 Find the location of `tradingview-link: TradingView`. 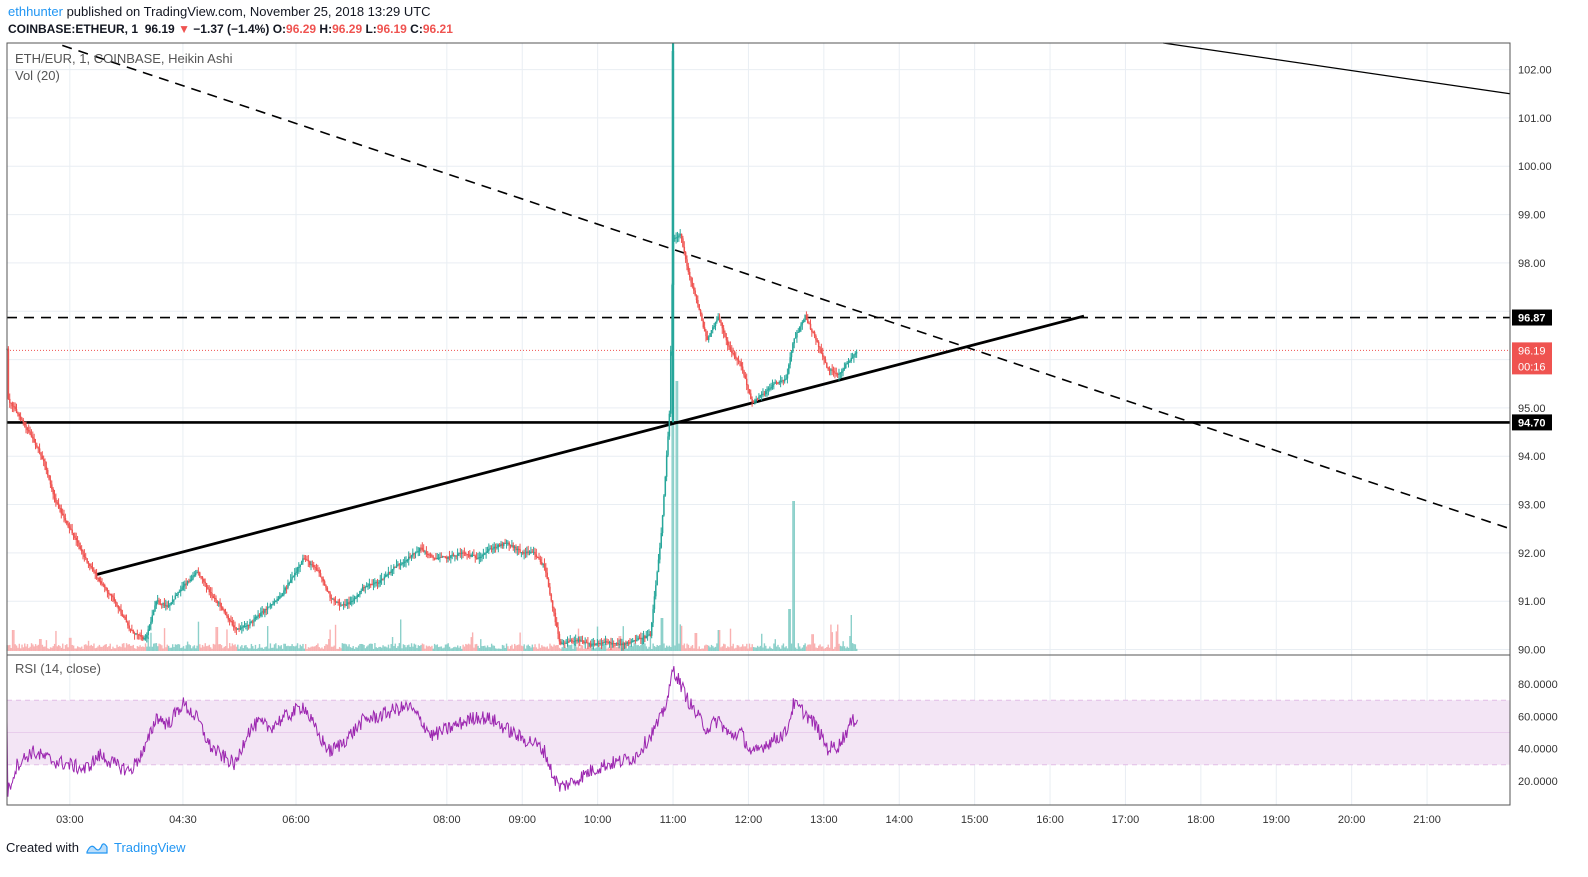

tradingview-link: TradingView is located at coordinates (135, 847).